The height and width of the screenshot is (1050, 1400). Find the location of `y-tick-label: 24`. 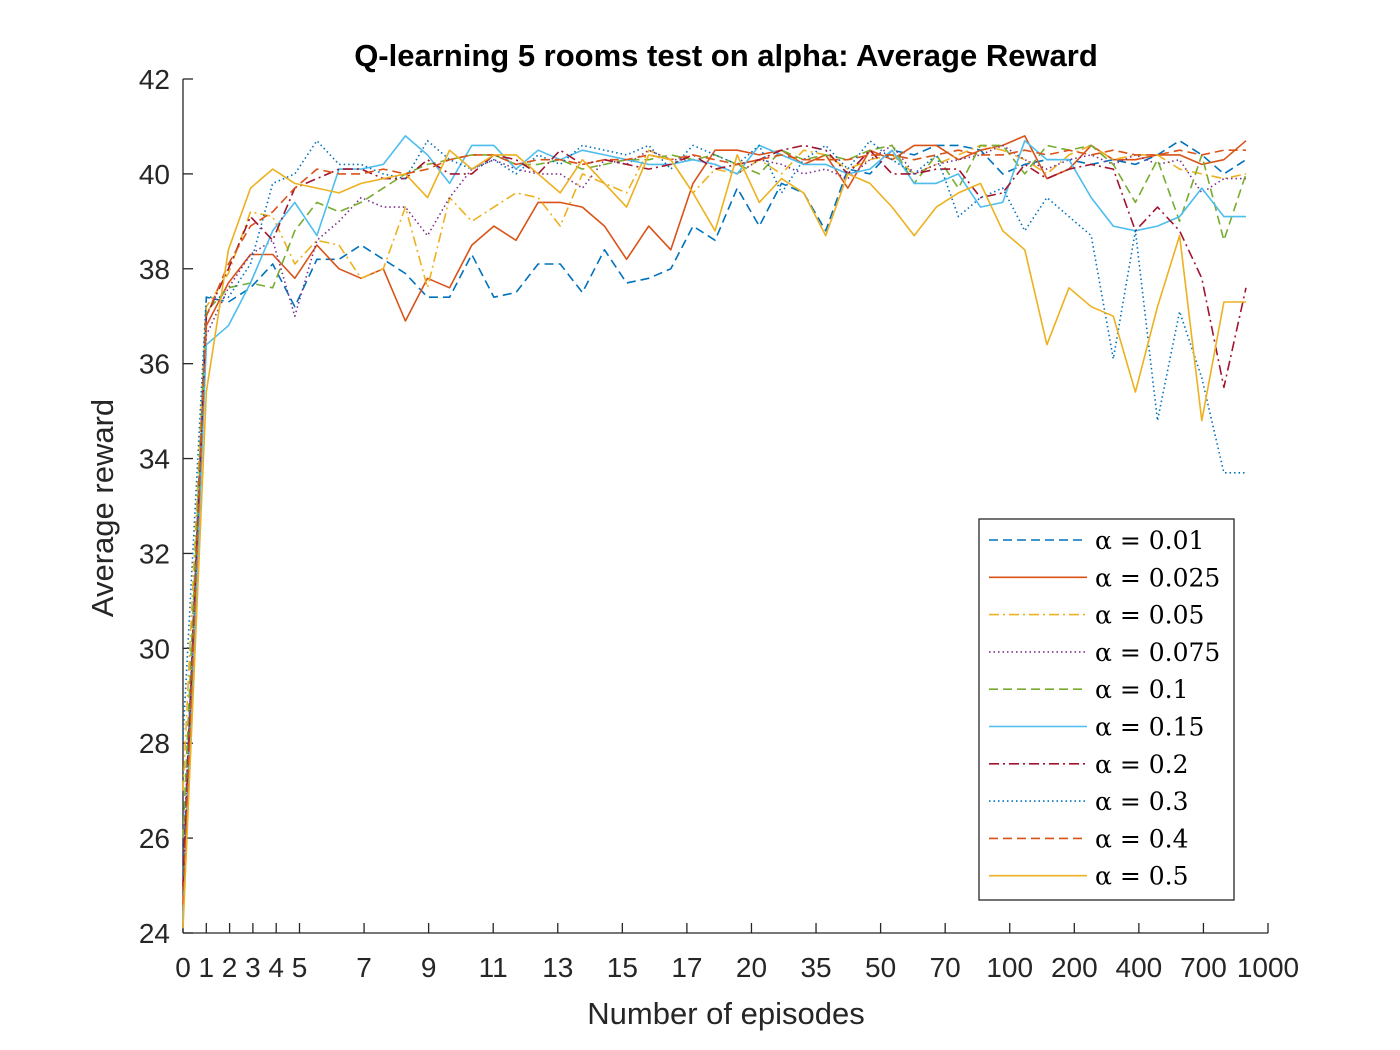

y-tick-label: 24 is located at coordinates (154, 933).